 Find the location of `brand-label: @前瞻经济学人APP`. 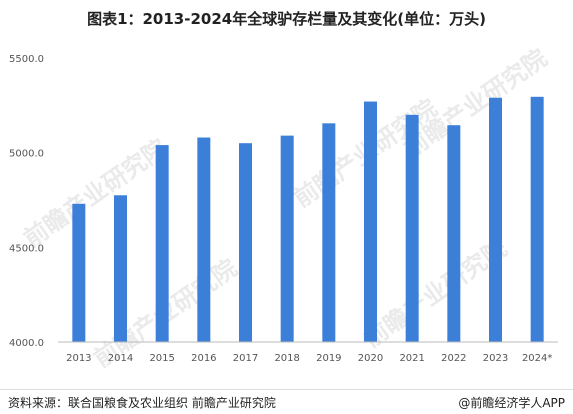

brand-label: @前瞻经济学人APP is located at coordinates (511, 403).